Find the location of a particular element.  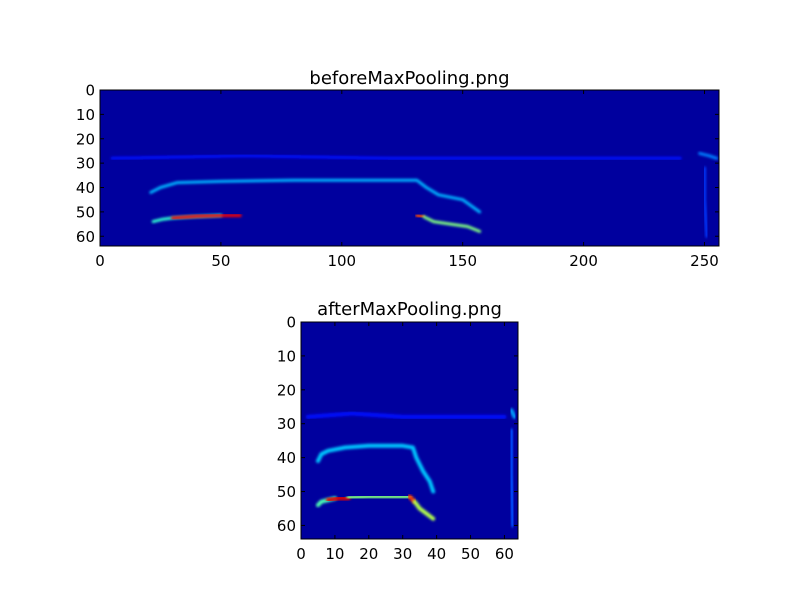

x-tick-label: 10 is located at coordinates (334, 554).